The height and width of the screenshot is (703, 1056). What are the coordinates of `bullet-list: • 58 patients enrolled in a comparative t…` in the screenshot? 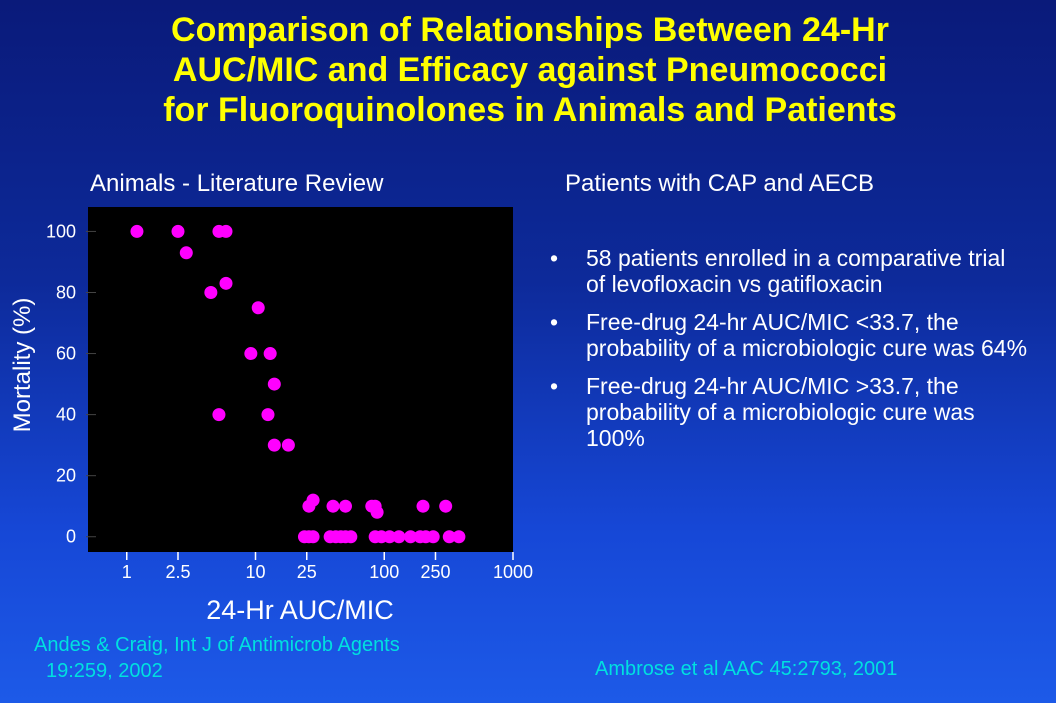 It's located at (790, 354).